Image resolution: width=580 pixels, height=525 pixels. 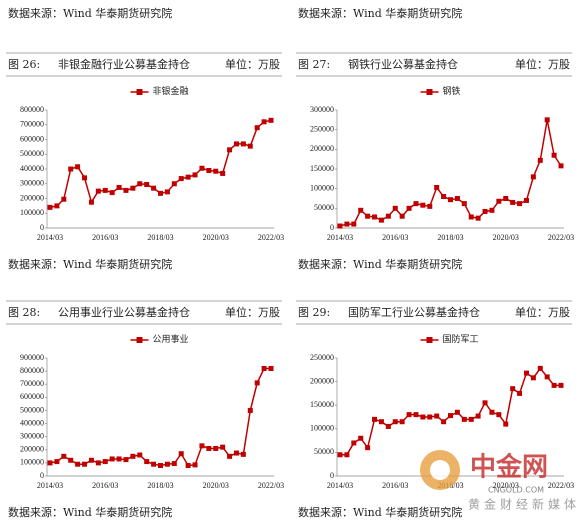 I want to click on figure-label: 图 26:, so click(x=24, y=64).